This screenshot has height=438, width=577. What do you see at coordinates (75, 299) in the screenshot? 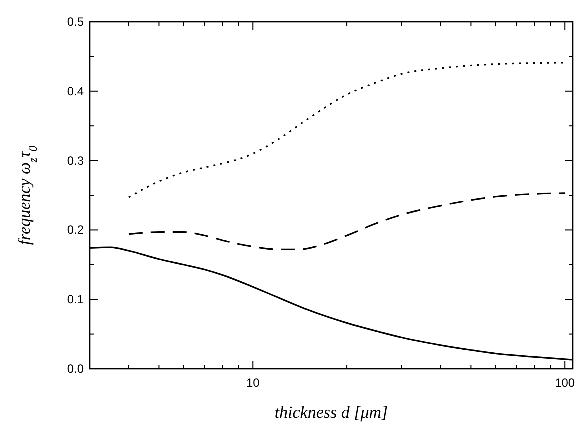
I see `y-tick-label: 0.1` at bounding box center [75, 299].